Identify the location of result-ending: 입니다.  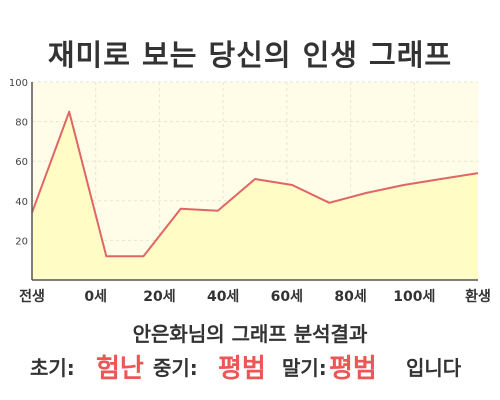
(434, 368).